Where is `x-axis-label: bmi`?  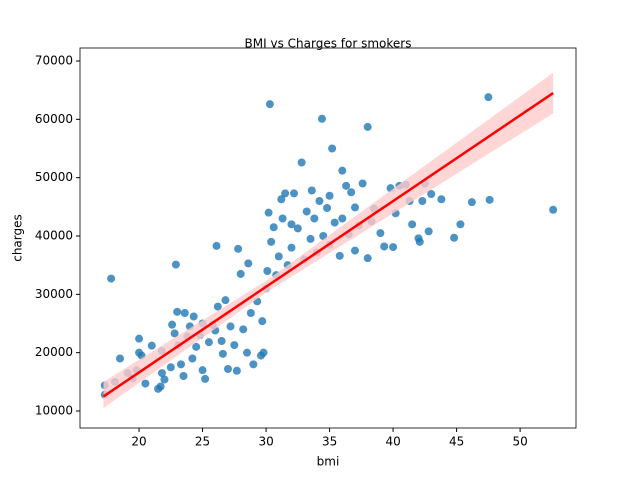
x-axis-label: bmi is located at coordinates (328, 462).